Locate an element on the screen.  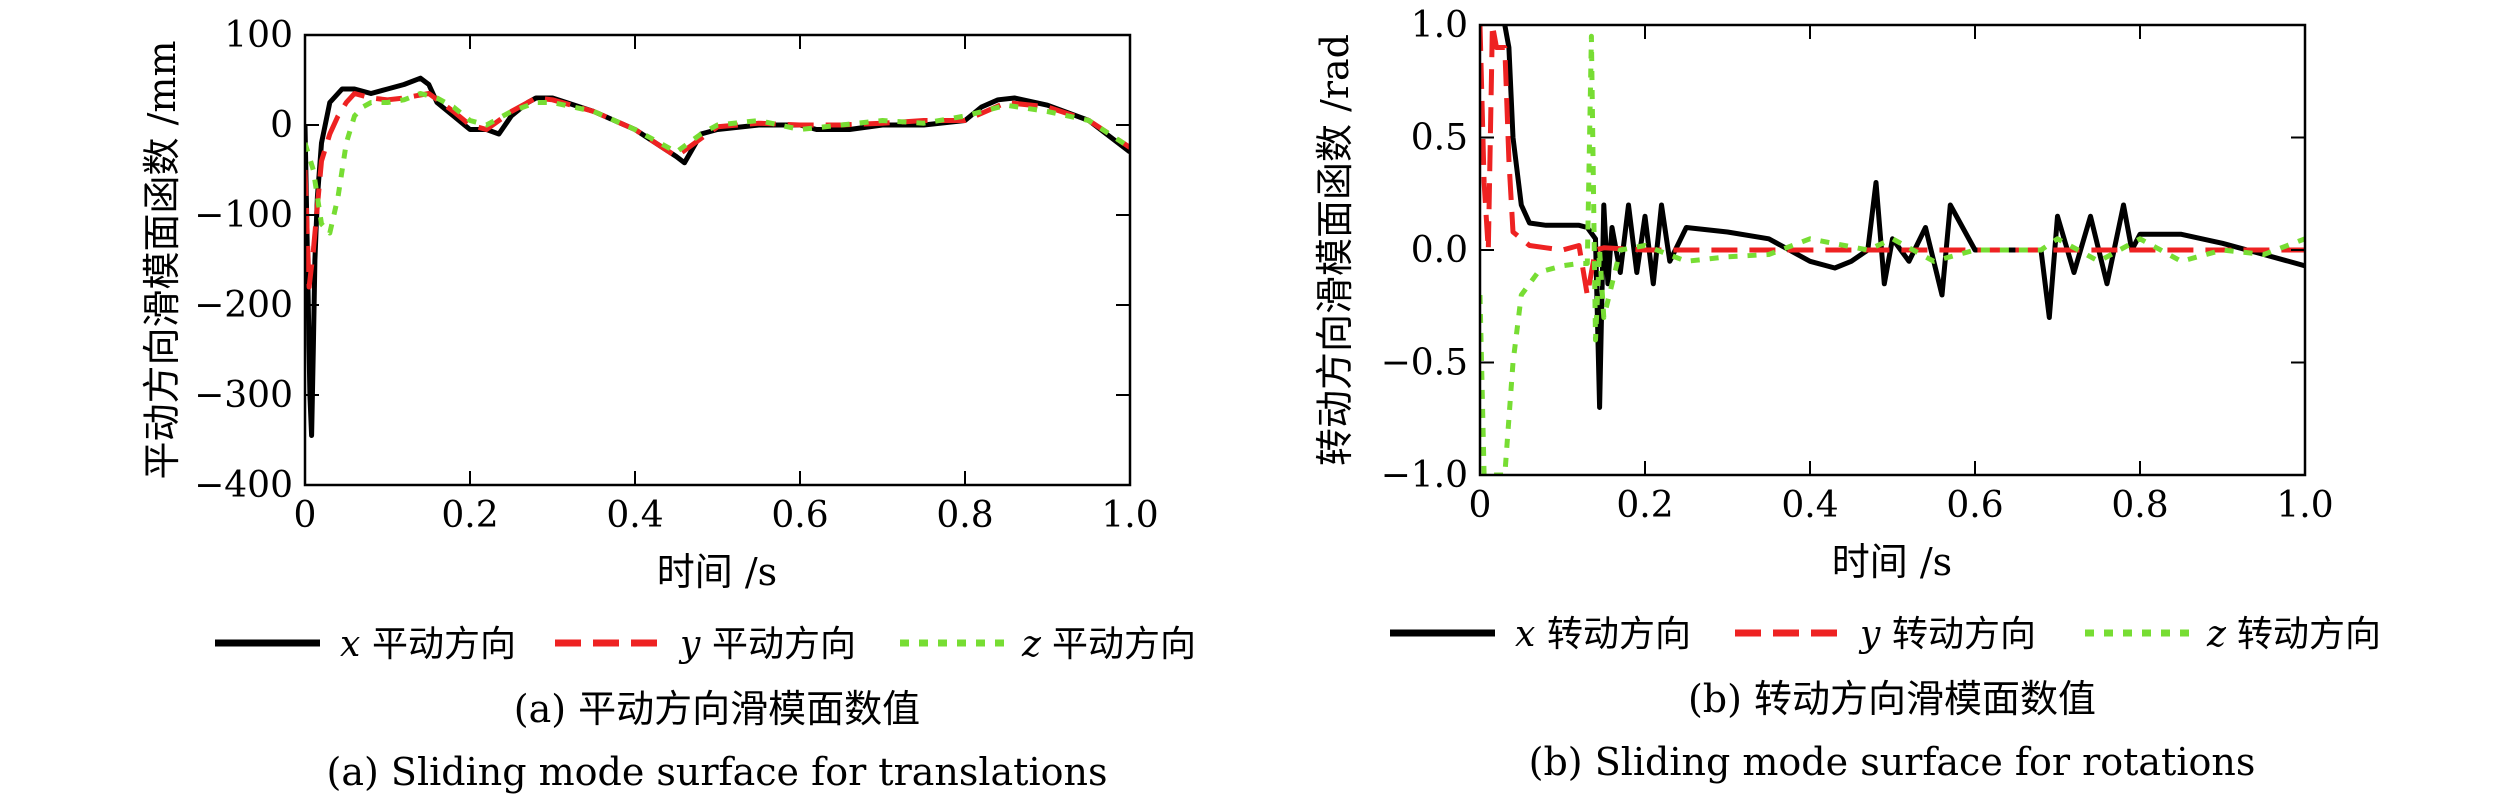
xtick-label-a: 0 is located at coordinates (305, 515).